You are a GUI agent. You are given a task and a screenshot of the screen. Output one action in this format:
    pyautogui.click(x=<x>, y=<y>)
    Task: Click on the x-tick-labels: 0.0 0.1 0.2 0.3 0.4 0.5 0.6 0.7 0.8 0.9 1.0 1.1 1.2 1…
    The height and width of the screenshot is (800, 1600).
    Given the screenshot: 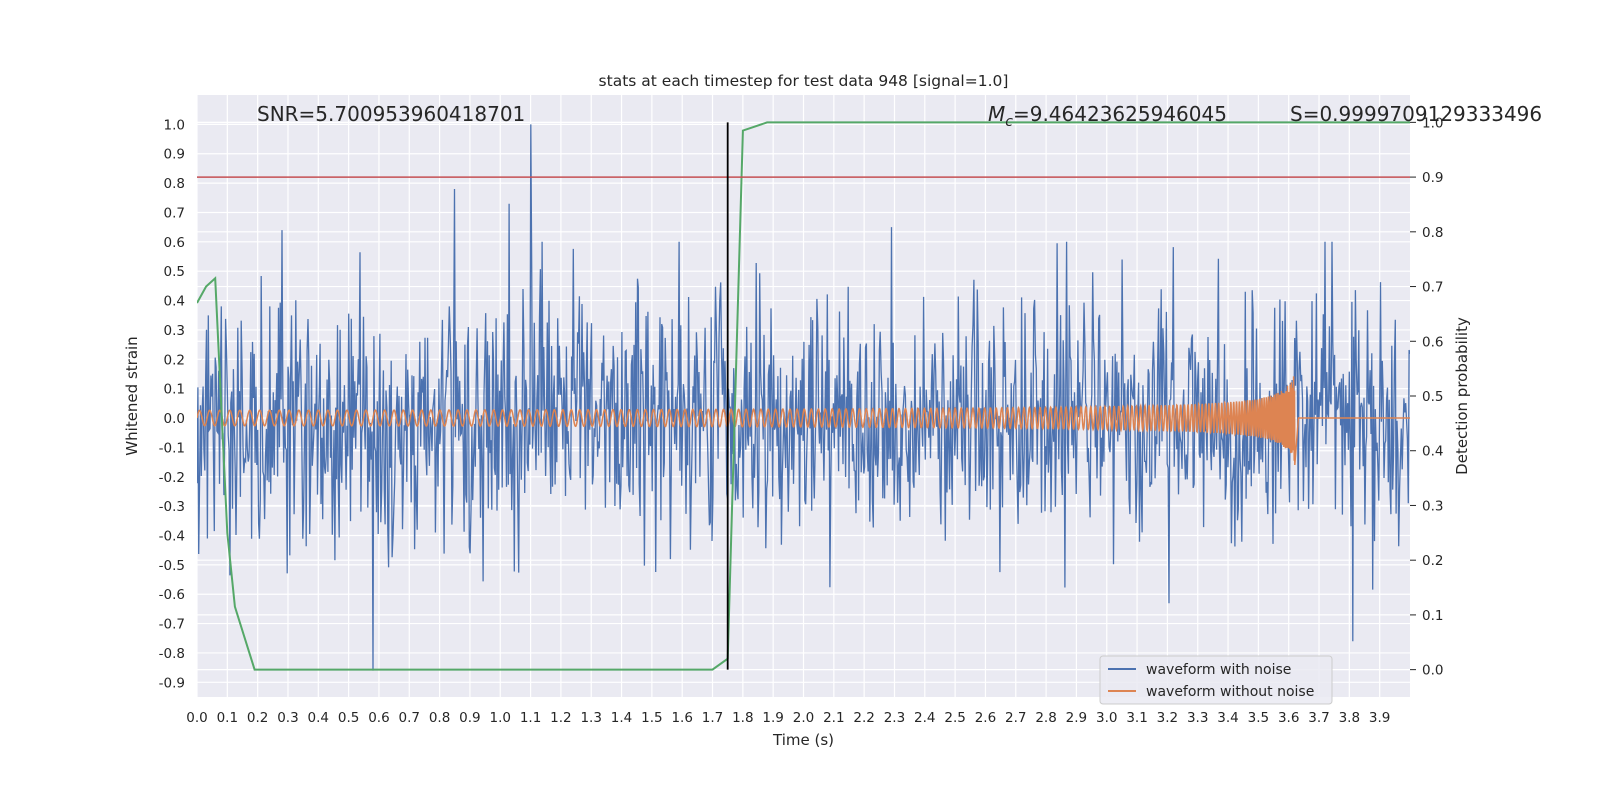 What is the action you would take?
    pyautogui.click(x=788, y=718)
    